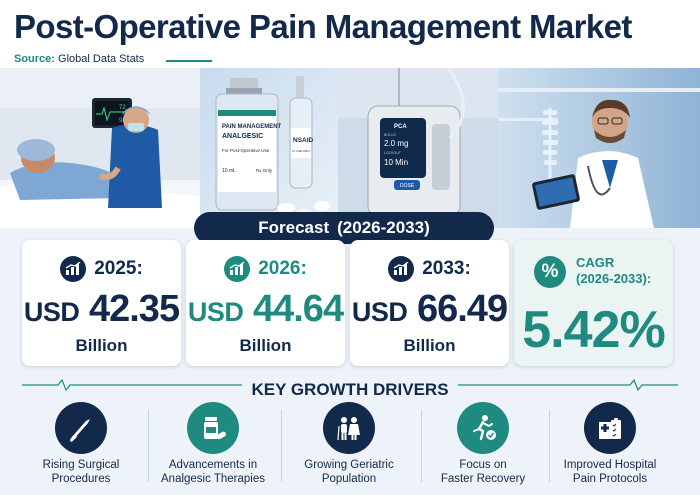 This screenshot has height=495, width=700. What do you see at coordinates (213, 428) in the screenshot?
I see `pill-bottle-icon` at bounding box center [213, 428].